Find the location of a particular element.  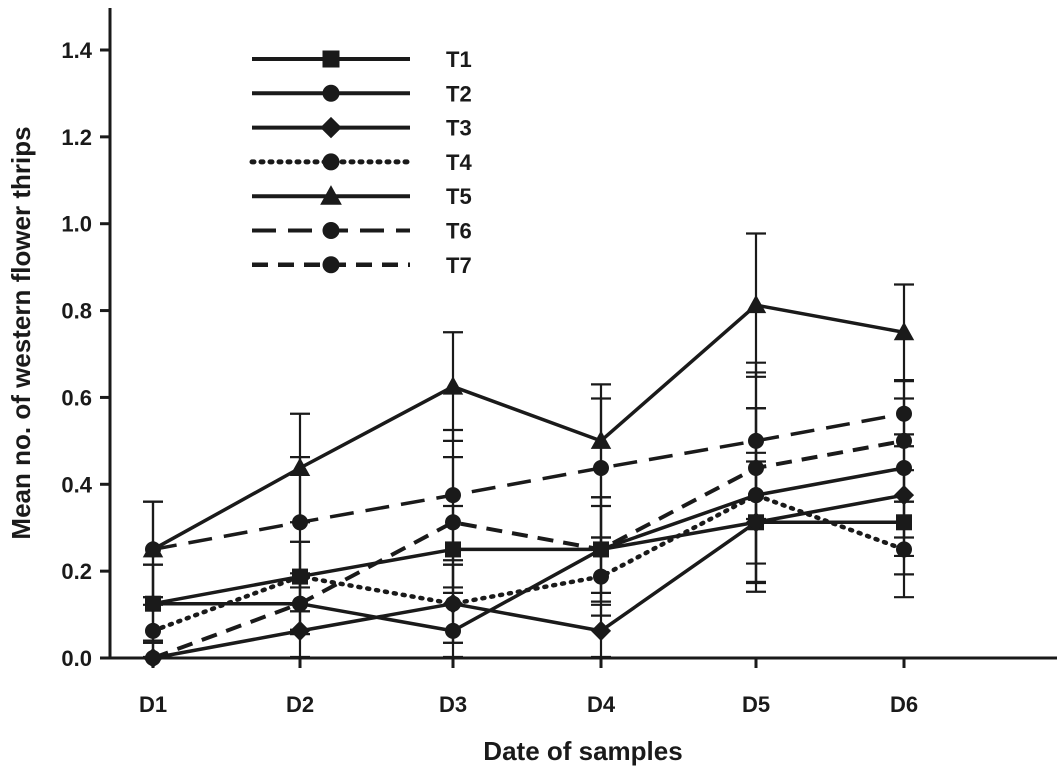

y-ticks: 0.0 0.2 0.4 0.6 0.8 1.0 1.2 1.4 is located at coordinates (85, 354).